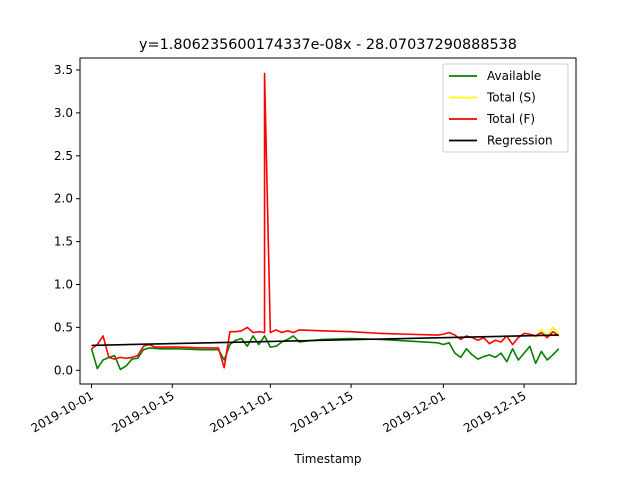  Describe the element at coordinates (63, 113) in the screenshot. I see `y-tick-label: 3.0` at that location.